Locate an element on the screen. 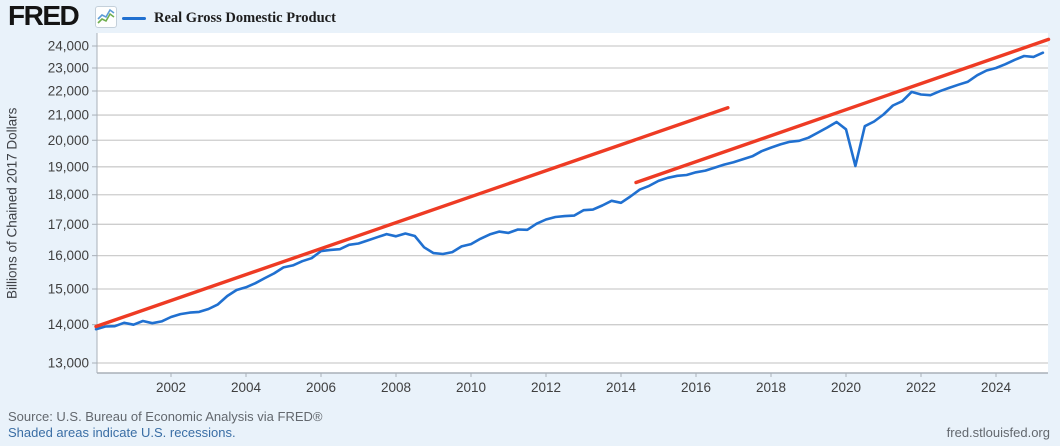  fred-site-link: fred.stlouisfed.org is located at coordinates (998, 432).